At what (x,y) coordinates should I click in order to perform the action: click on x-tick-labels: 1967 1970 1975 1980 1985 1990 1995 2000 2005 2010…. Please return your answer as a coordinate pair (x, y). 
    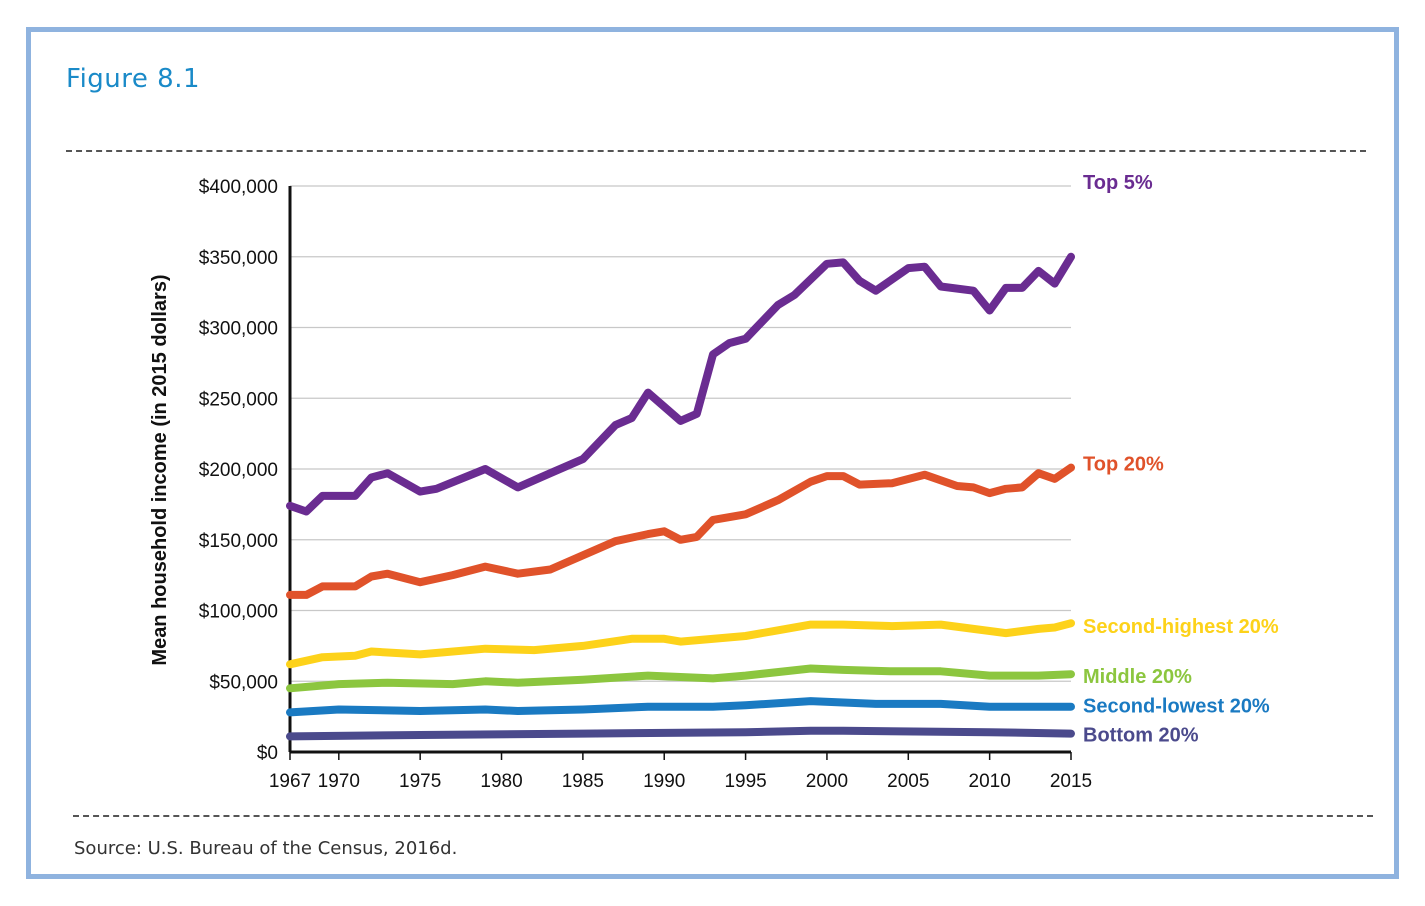
    Looking at the image, I should click on (680, 781).